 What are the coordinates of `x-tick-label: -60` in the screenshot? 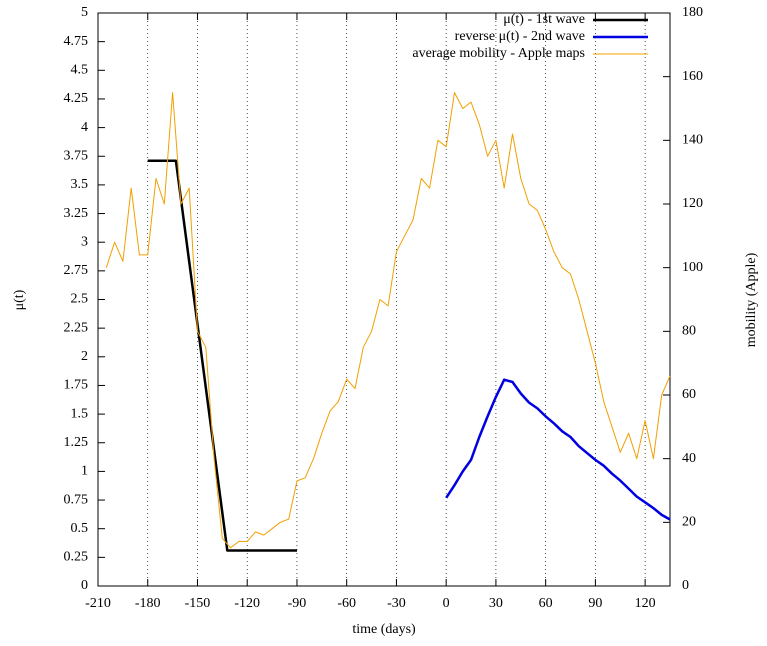 It's located at (346, 603).